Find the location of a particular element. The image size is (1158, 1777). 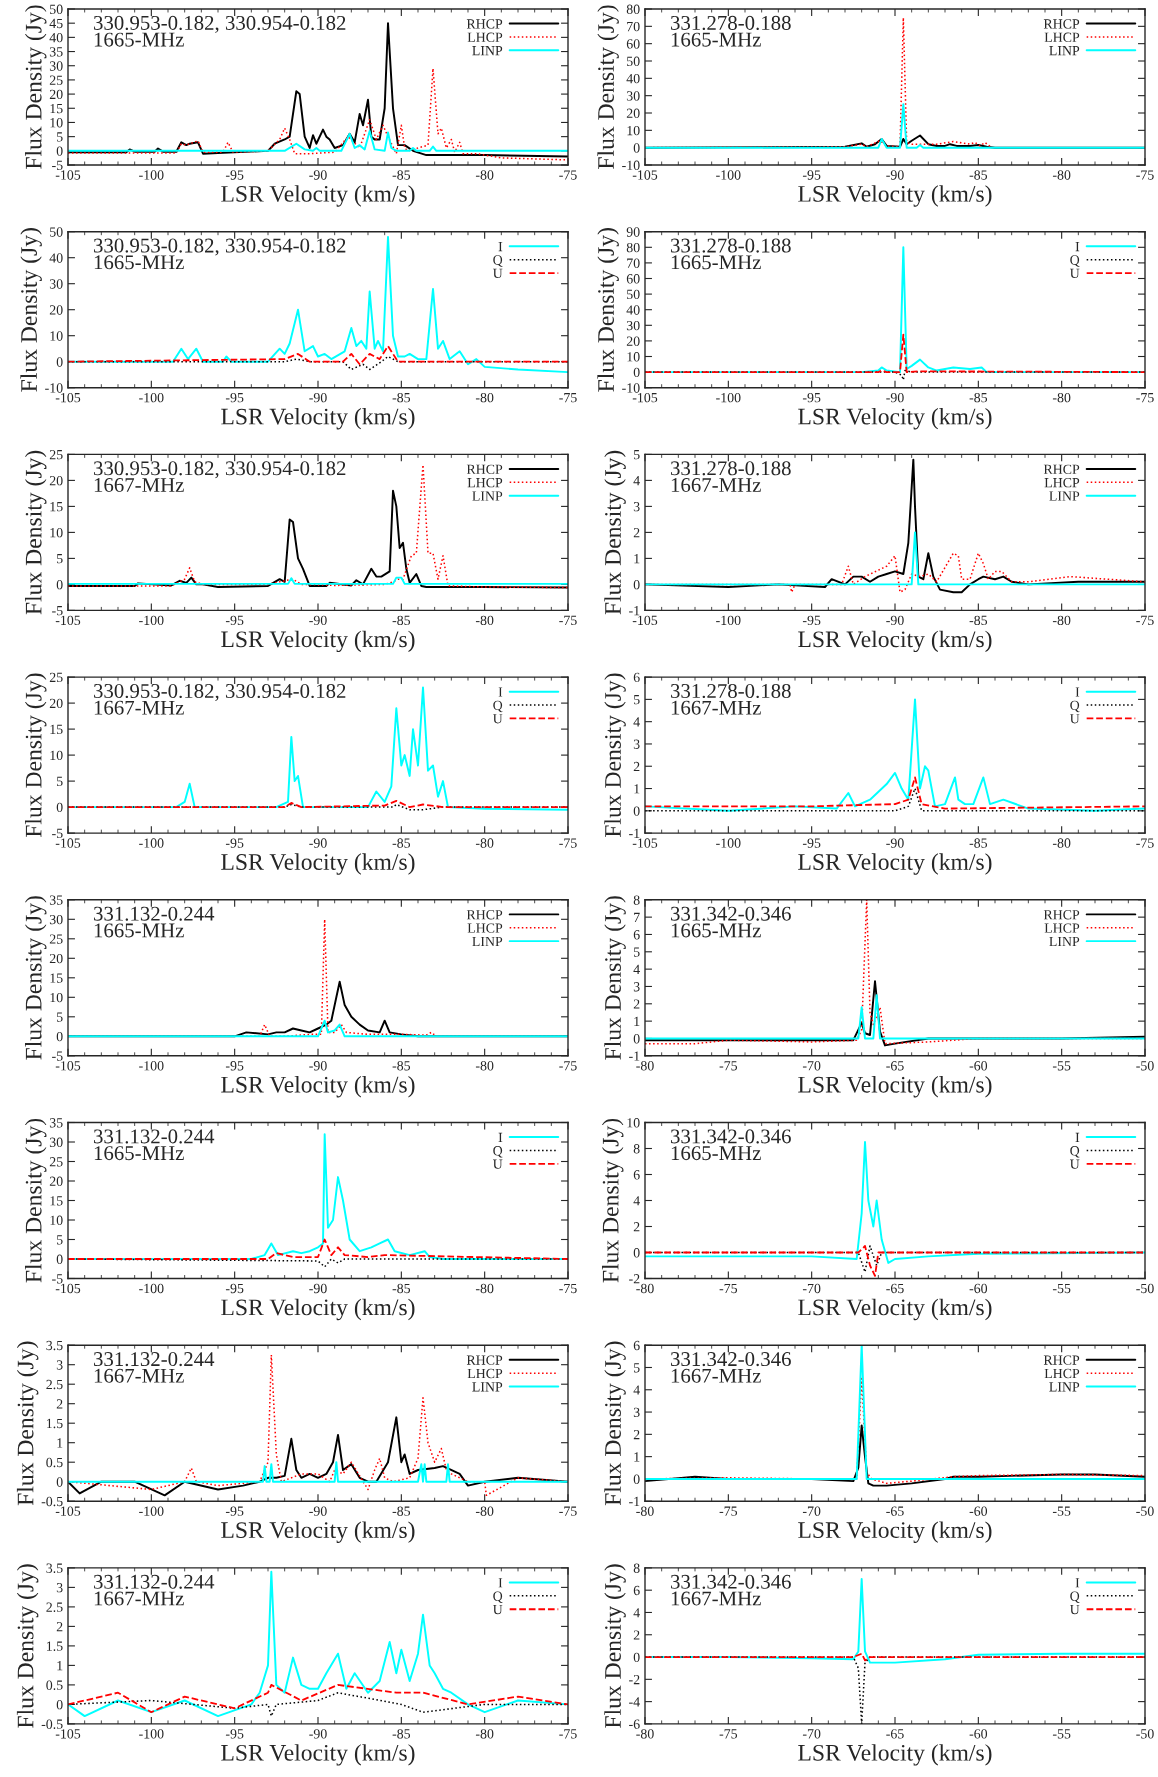

annotation: 331.342-0.346 1667-MHz is located at coordinates (731, 1367).